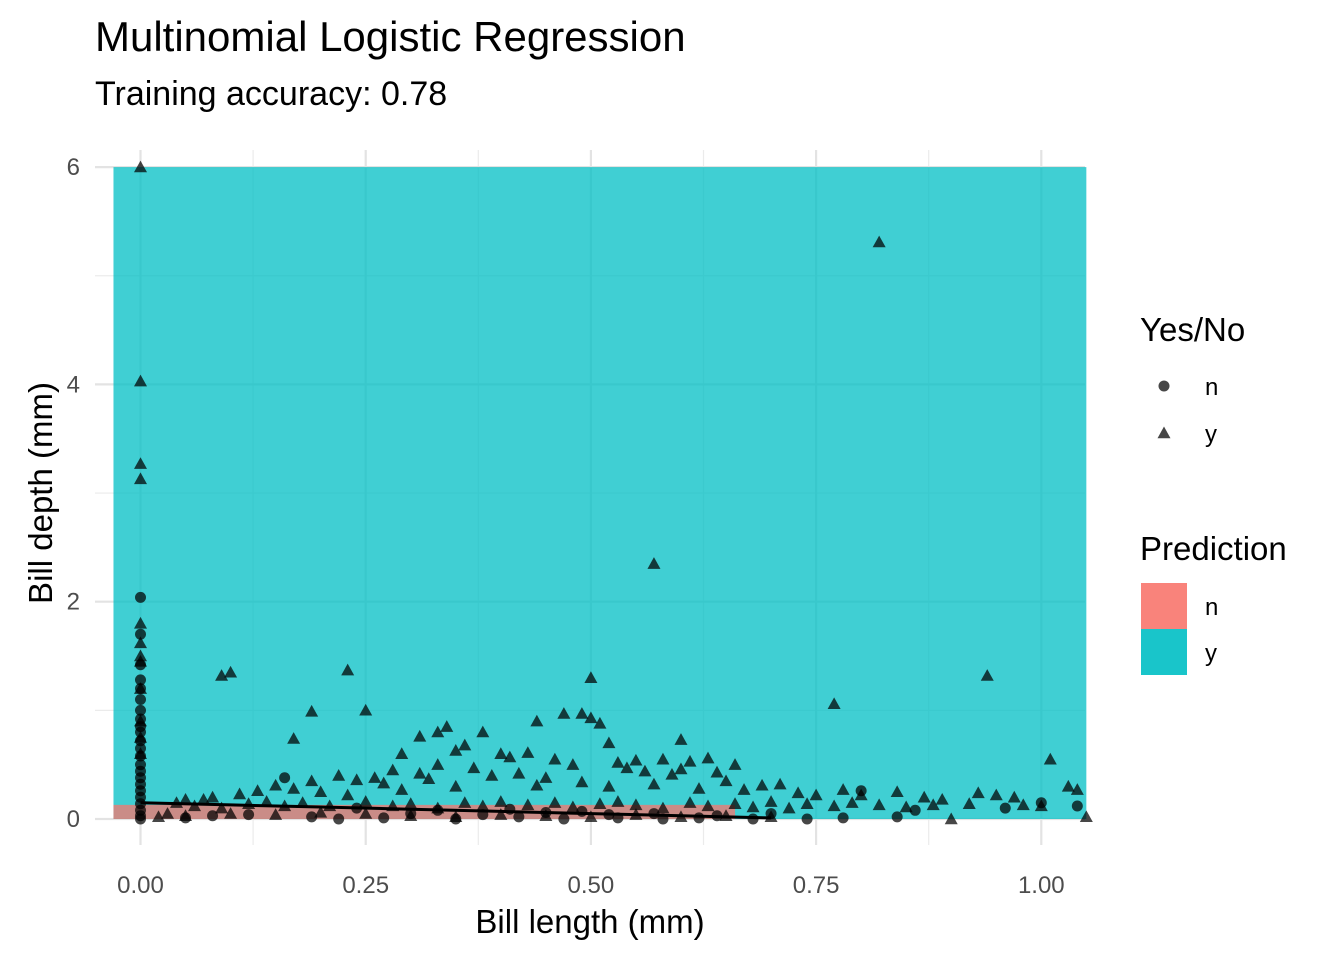 This screenshot has width=1344, height=960. I want to click on y-axis-title: Bill depth (mm), so click(40, 493).